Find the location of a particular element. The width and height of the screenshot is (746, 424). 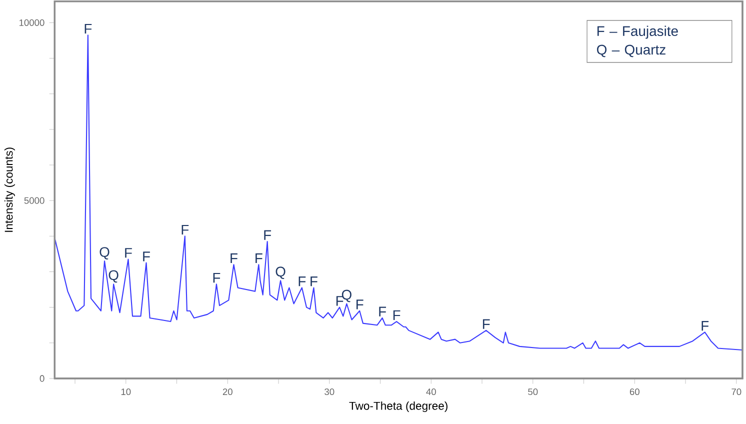

y-tick-label: 10000 is located at coordinates (31, 23).